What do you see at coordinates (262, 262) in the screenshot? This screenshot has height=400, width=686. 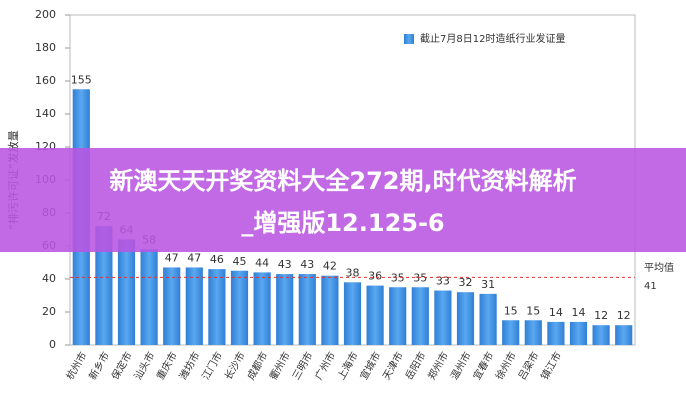 I see `value-label: 44` at bounding box center [262, 262].